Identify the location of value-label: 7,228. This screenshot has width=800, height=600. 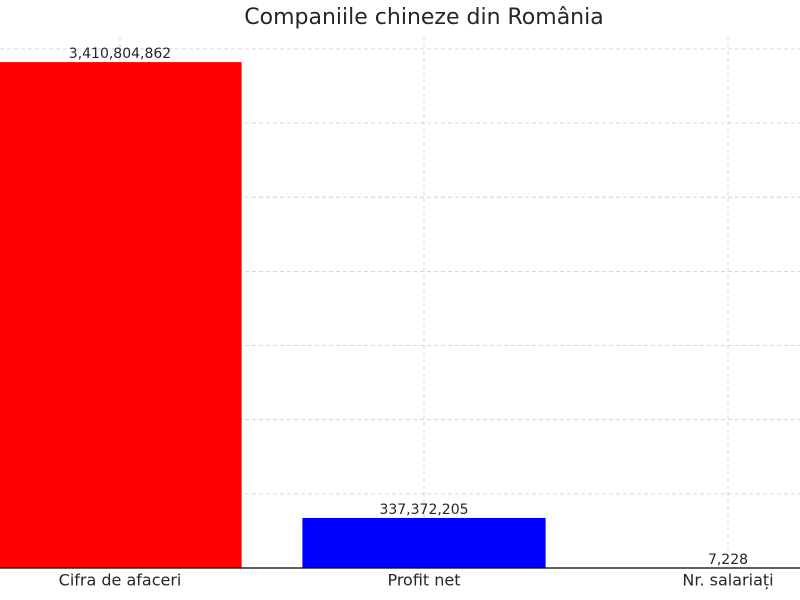
(728, 560).